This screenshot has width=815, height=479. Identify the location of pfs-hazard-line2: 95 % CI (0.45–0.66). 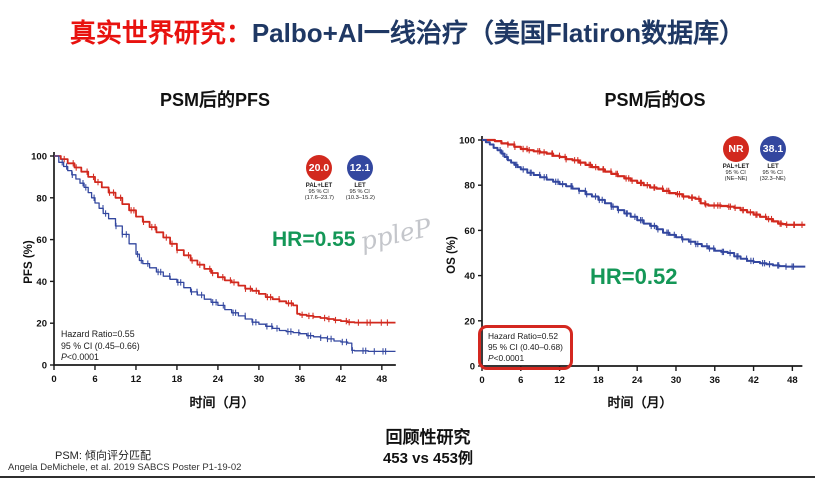
(100, 345).